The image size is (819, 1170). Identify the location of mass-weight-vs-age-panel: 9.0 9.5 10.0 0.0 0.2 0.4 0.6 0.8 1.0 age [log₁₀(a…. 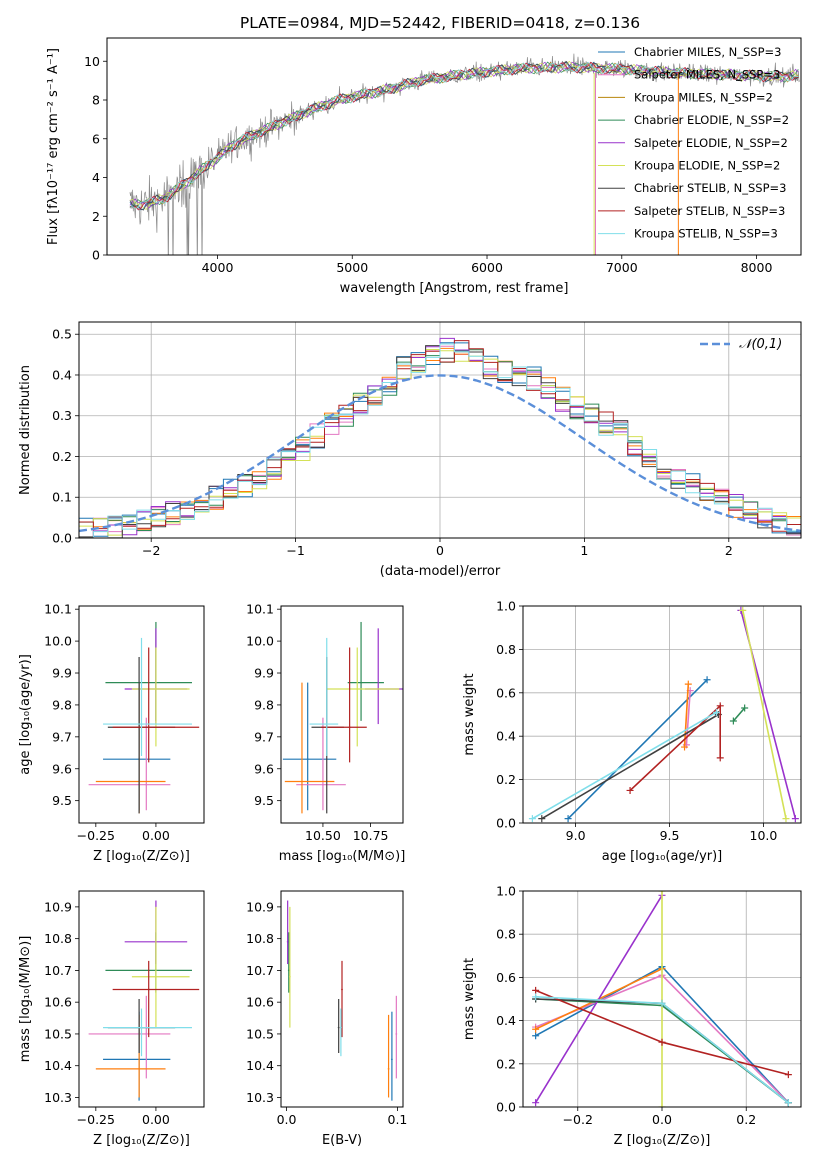
(632, 731).